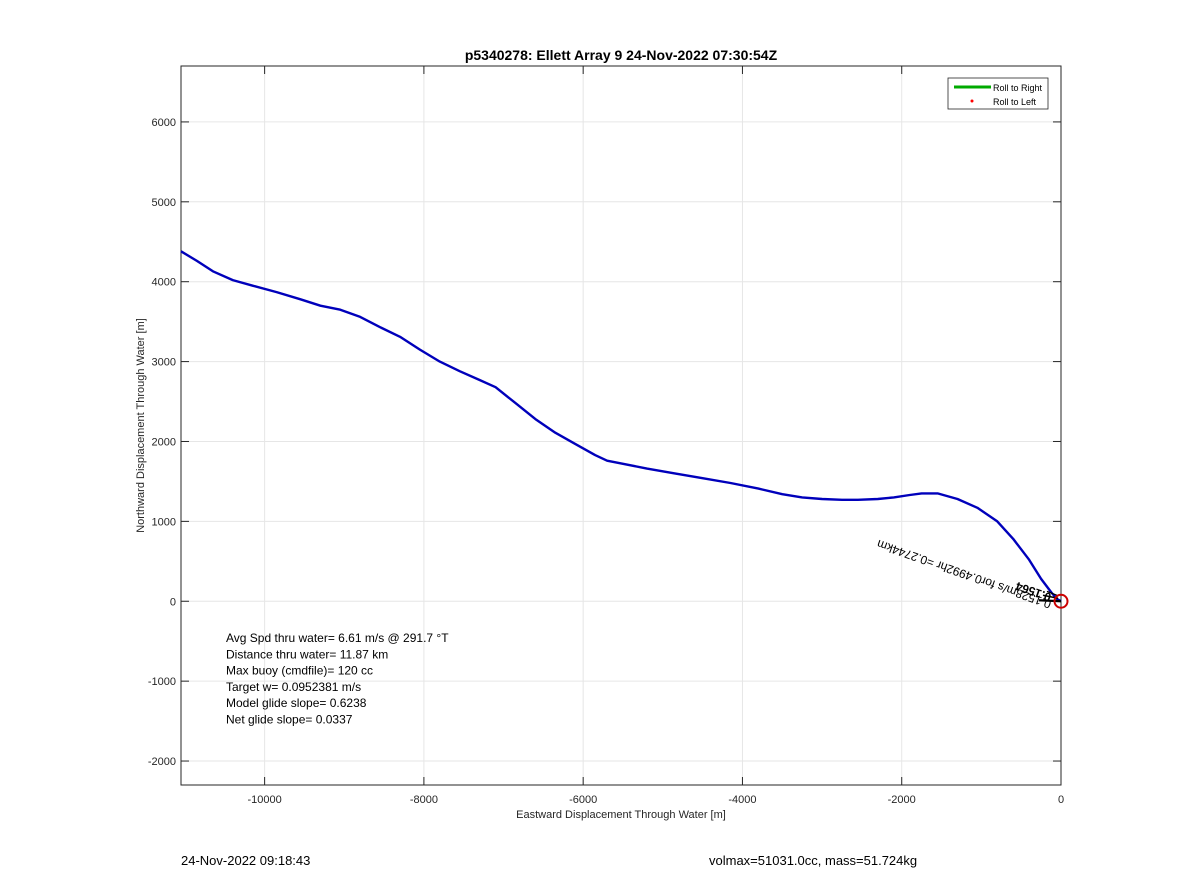 This screenshot has width=1200, height=885. What do you see at coordinates (296, 703) in the screenshot?
I see `annotation-line: Model glide slope= 0.6238` at bounding box center [296, 703].